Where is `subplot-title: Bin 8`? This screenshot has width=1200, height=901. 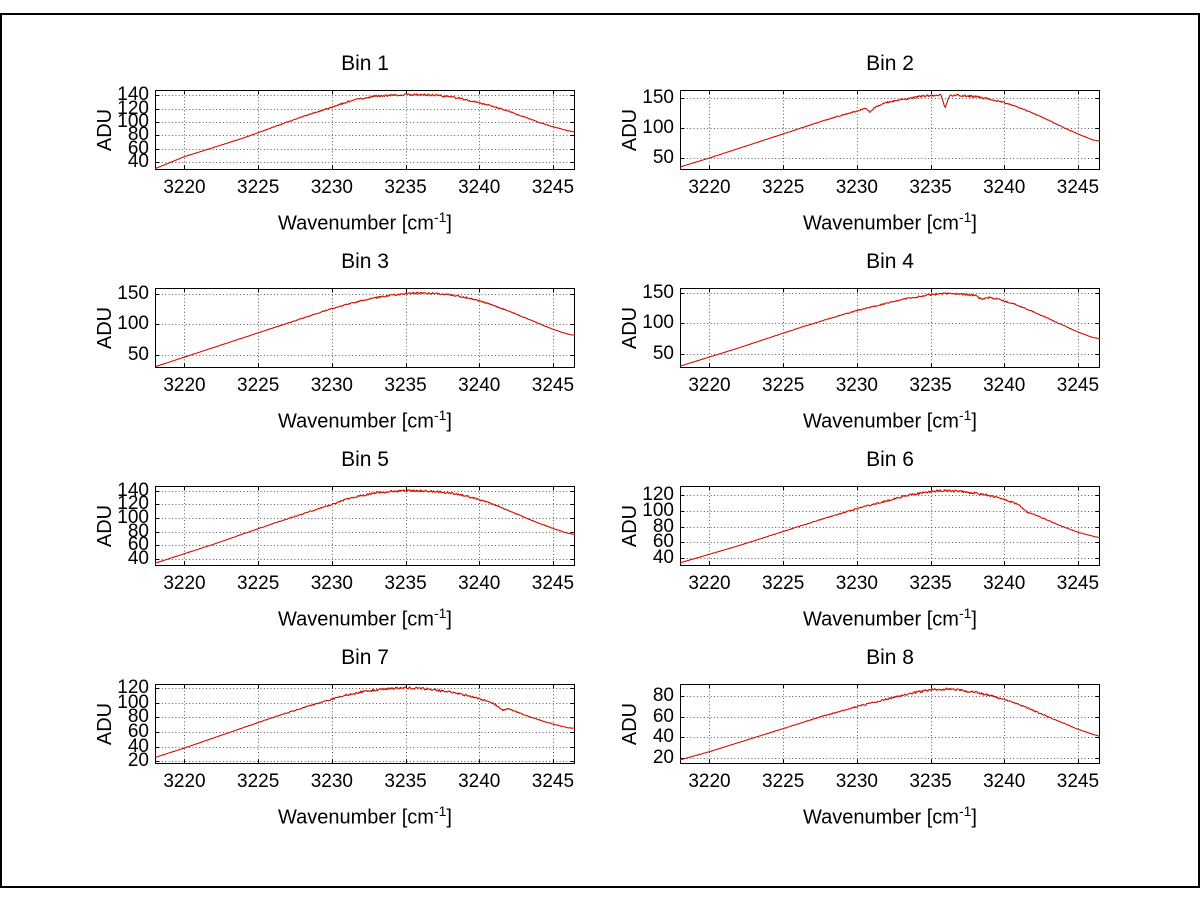
subplot-title: Bin 8 is located at coordinates (890, 657).